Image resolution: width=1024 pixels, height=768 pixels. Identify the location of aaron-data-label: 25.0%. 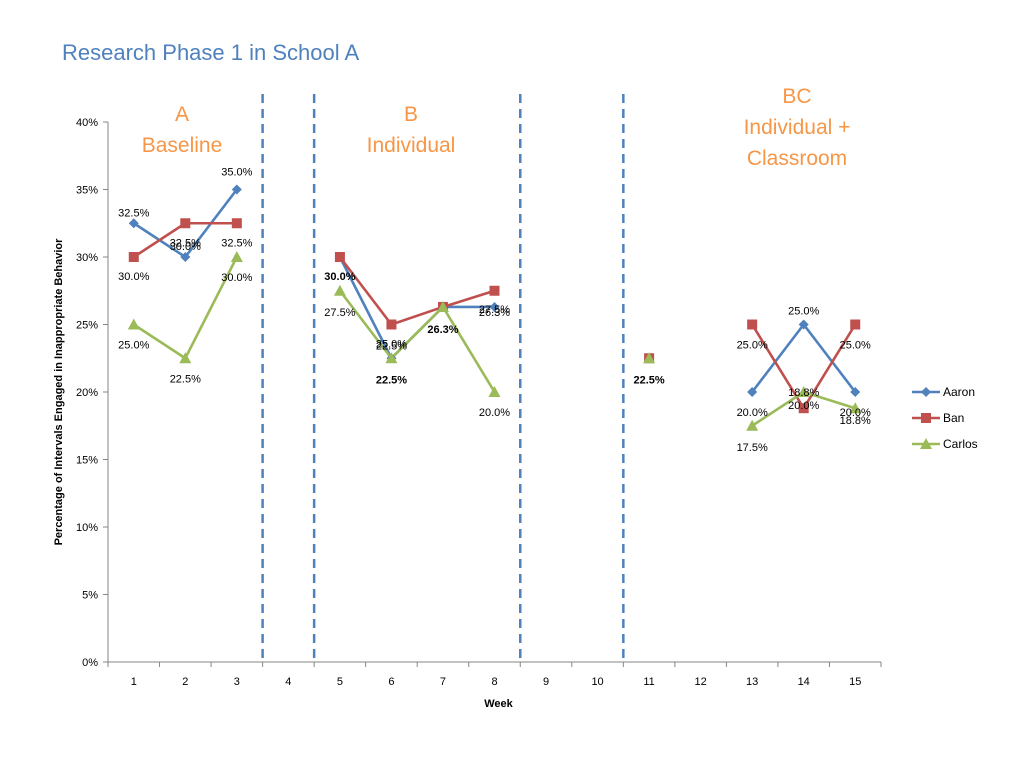
(803, 312).